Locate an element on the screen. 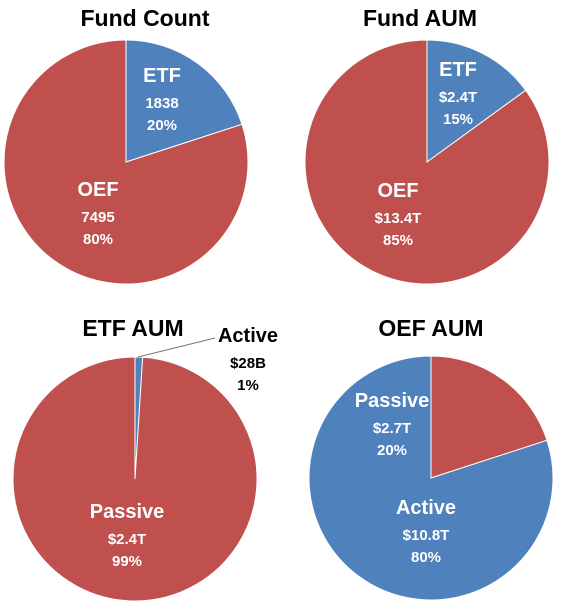  data-label-oef-aum-active-value: $10.8T is located at coordinates (426, 535).